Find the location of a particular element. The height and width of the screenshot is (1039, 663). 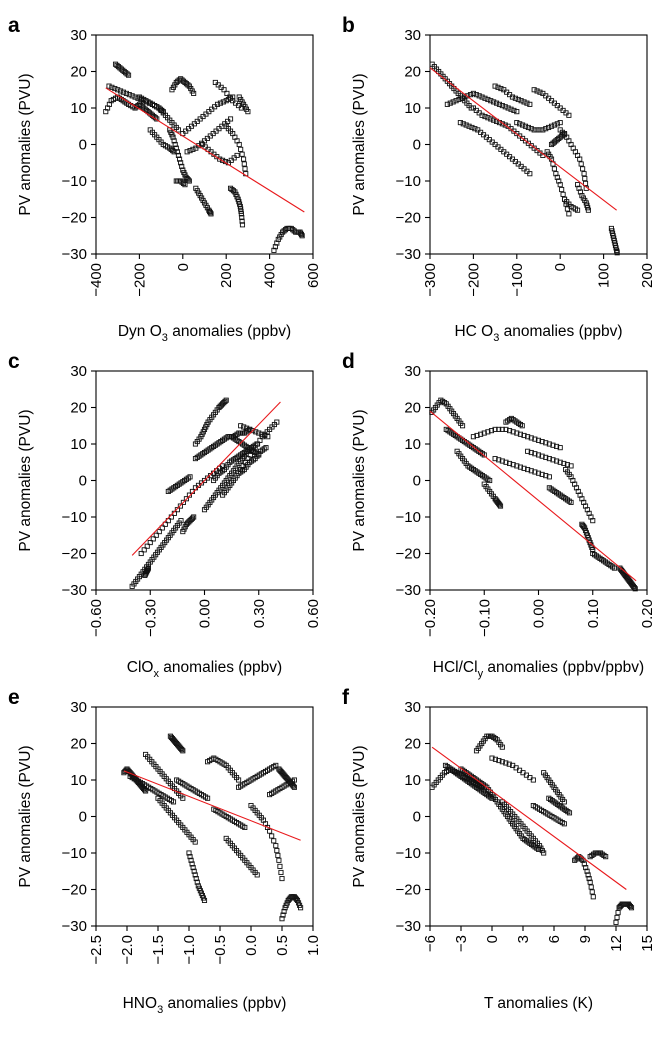

x-tick-label: 0.20 is located at coordinates (647, 613).